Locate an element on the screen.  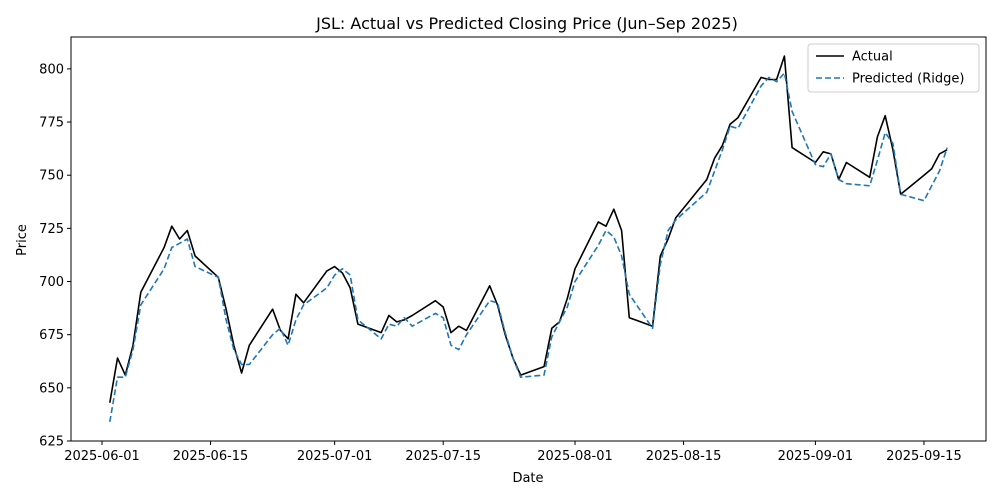
y-axis-title: Price is located at coordinates (22, 240).